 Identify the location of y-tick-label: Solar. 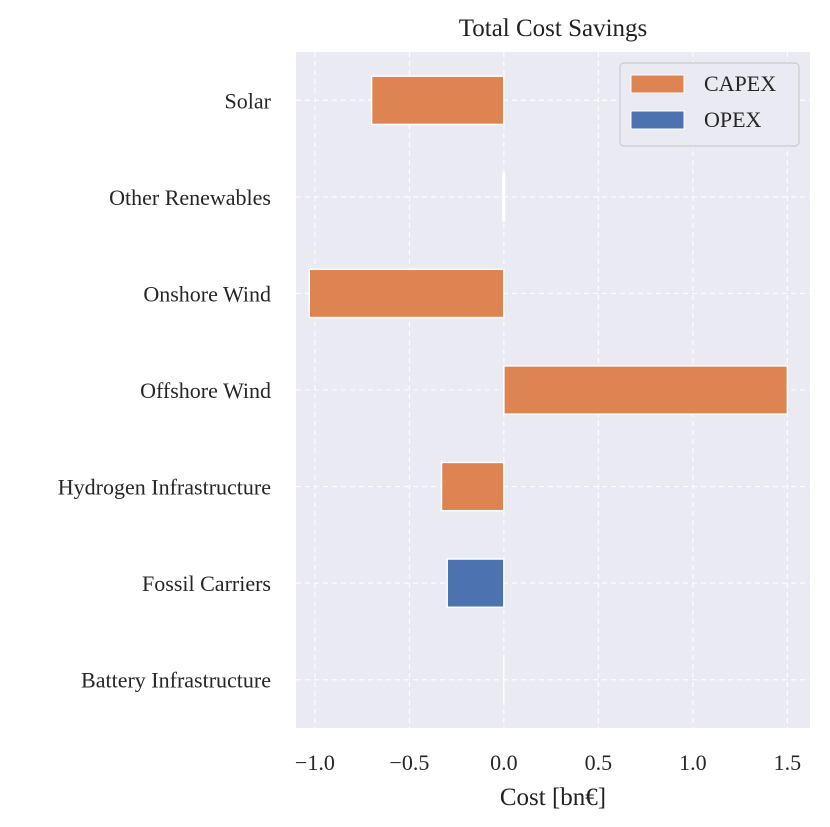
(248, 100).